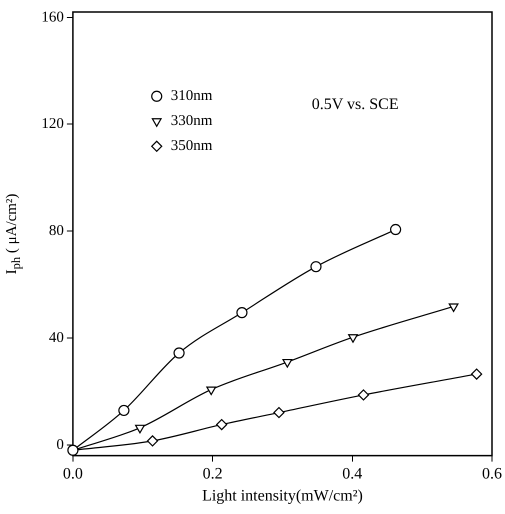  Describe the element at coordinates (492, 473) in the screenshot. I see `x-tick-label: 0.6` at that location.